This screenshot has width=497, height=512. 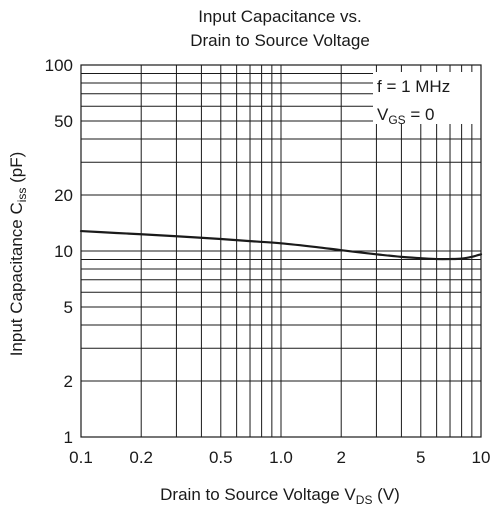 What do you see at coordinates (420, 457) in the screenshot?
I see `x-tick-label: 5` at bounding box center [420, 457].